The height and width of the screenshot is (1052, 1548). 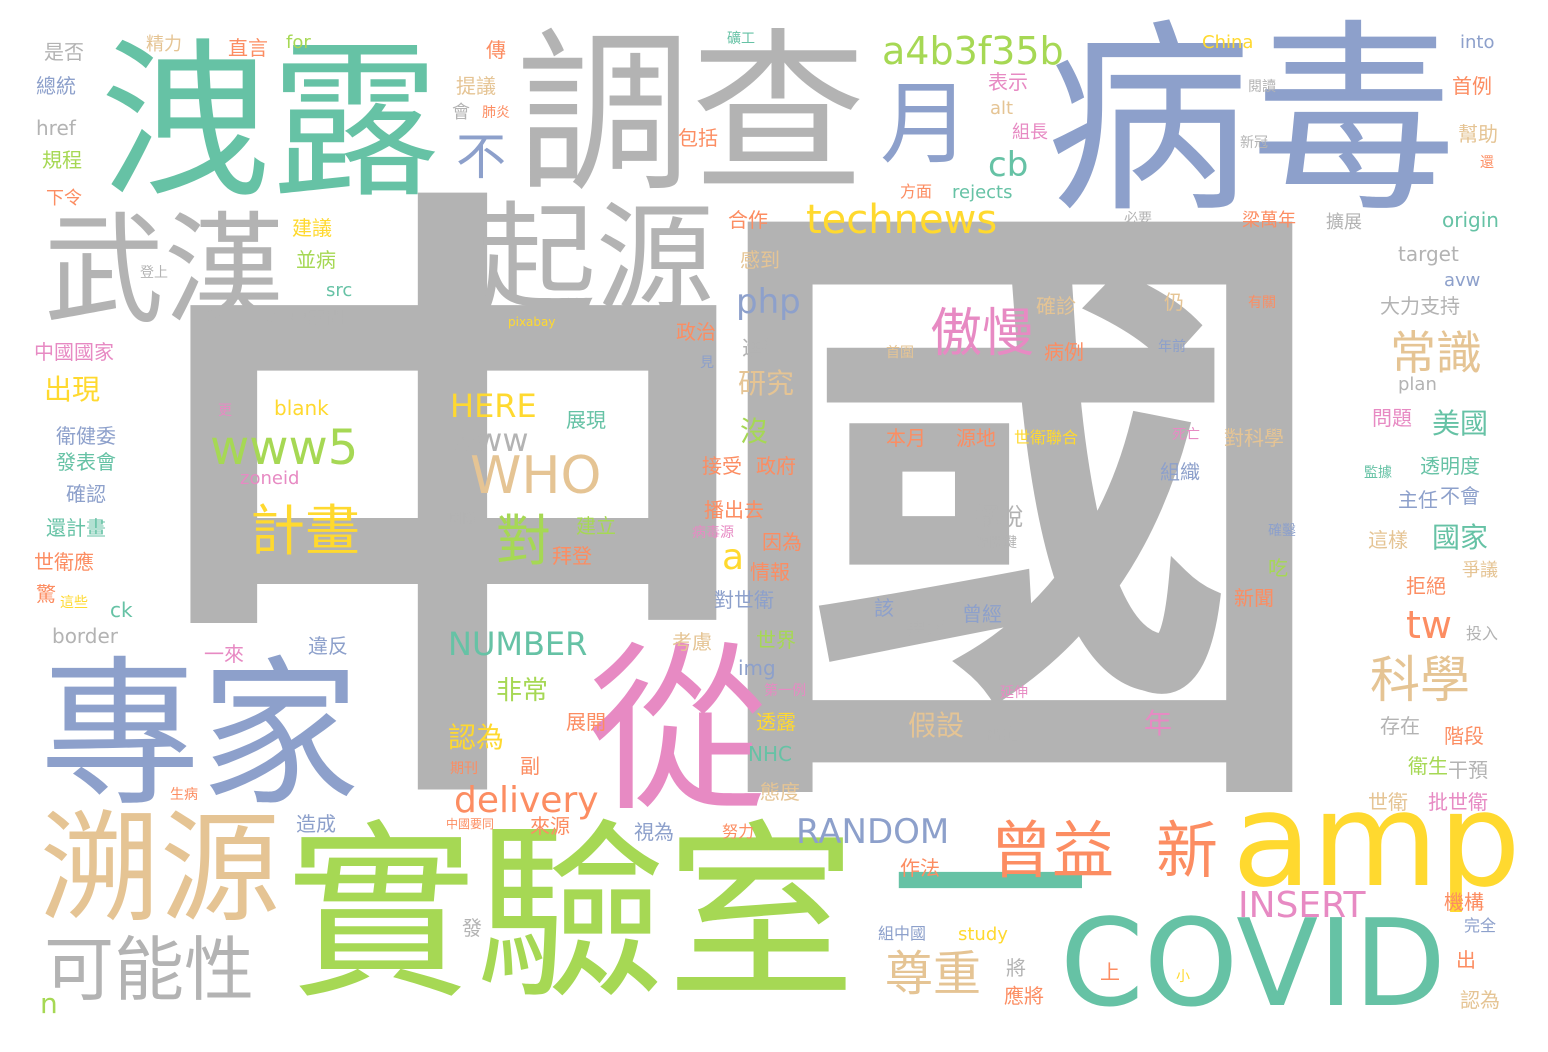 What do you see at coordinates (1158, 723) in the screenshot?
I see `cloud-word: 年` at bounding box center [1158, 723].